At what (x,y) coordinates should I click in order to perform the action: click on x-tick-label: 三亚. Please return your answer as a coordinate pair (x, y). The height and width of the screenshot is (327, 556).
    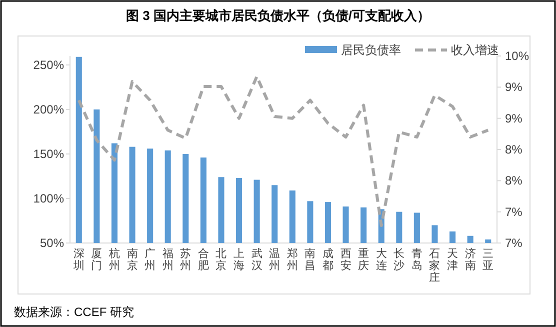
    Looking at the image, I should click on (488, 260).